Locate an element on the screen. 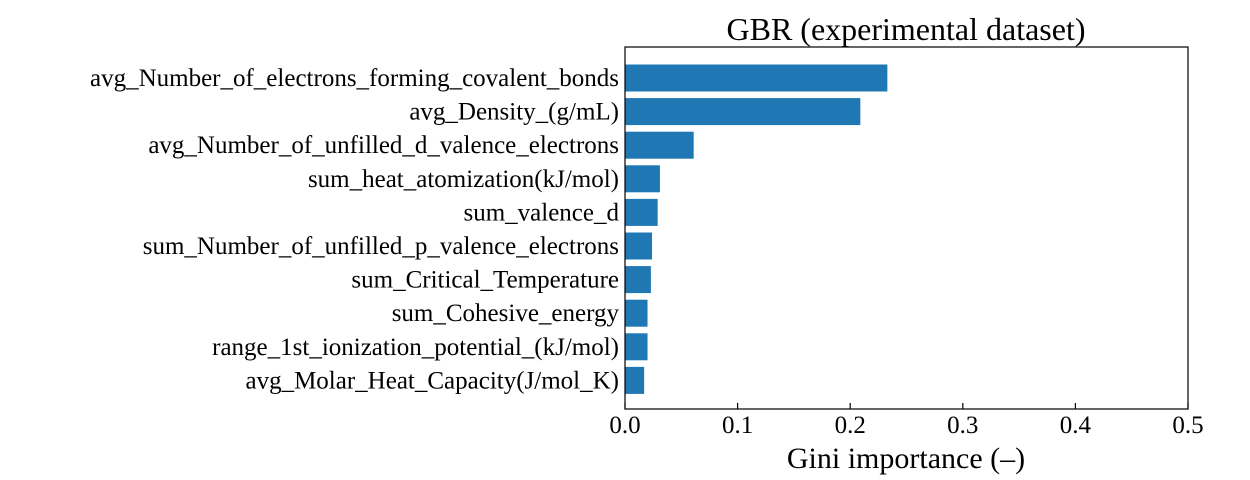  x-axis-label: Gini importance (–) is located at coordinates (906, 458).